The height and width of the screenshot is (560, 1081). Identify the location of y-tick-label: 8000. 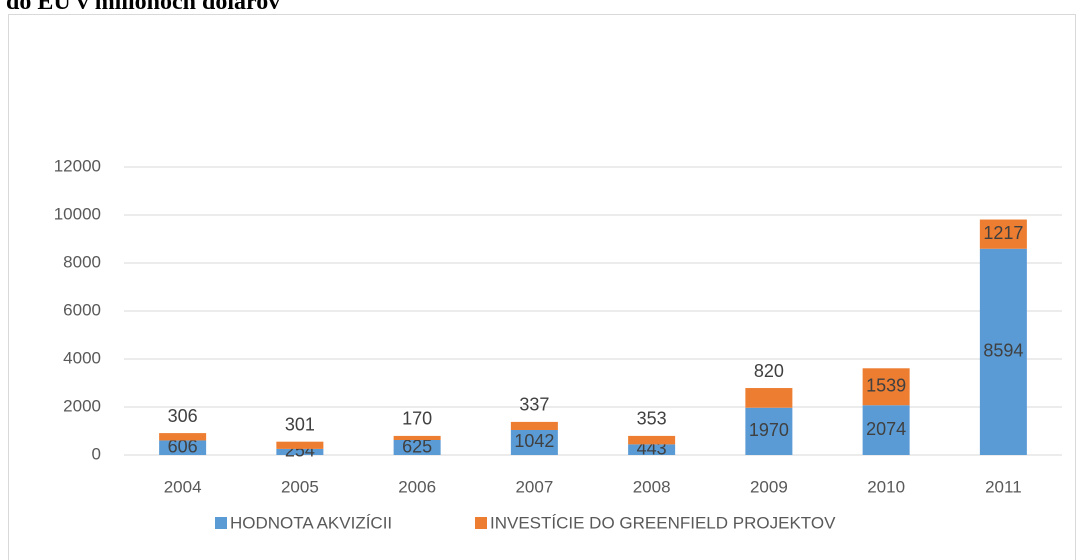
(82, 261).